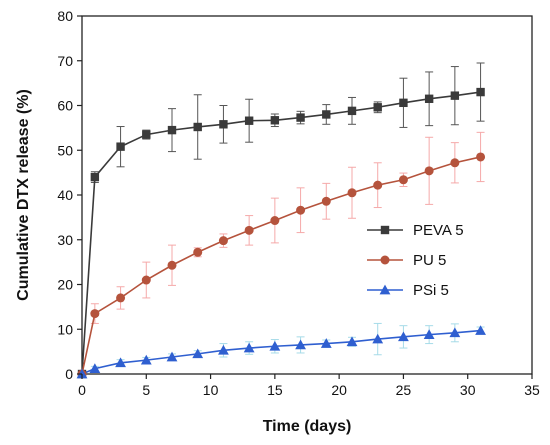  What do you see at coordinates (65, 16) in the screenshot?
I see `y-tick-label: 80` at bounding box center [65, 16].